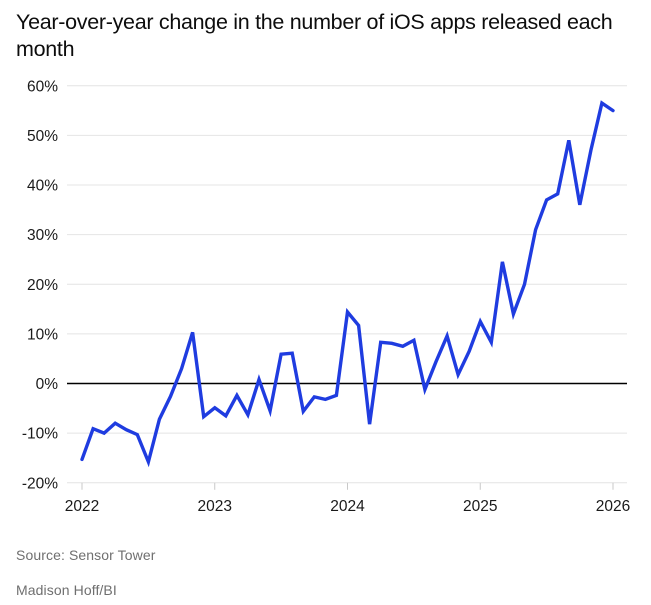  I want to click on author-byline: Madison Hoff/BI, so click(66, 590).